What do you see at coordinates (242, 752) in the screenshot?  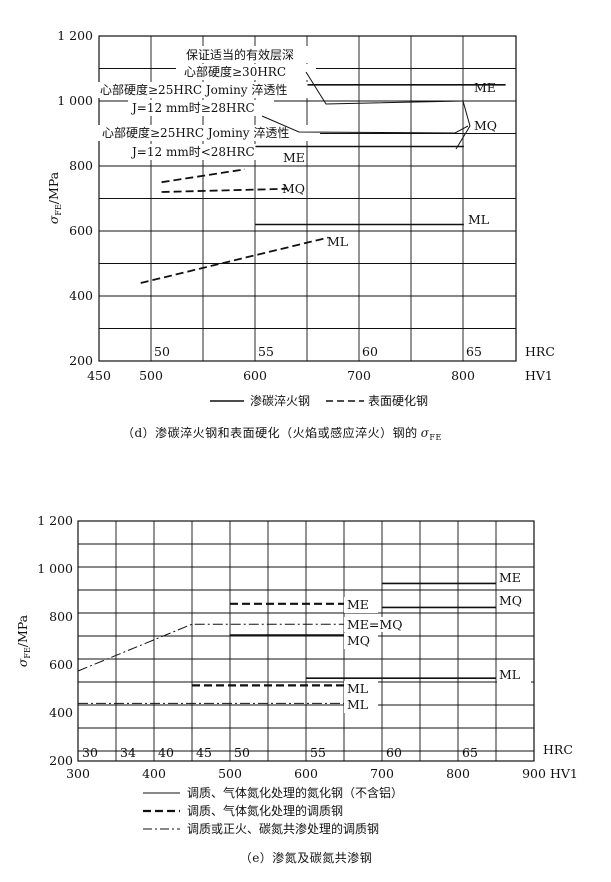 I see `chart-e-hrc-tick: 50` at bounding box center [242, 752].